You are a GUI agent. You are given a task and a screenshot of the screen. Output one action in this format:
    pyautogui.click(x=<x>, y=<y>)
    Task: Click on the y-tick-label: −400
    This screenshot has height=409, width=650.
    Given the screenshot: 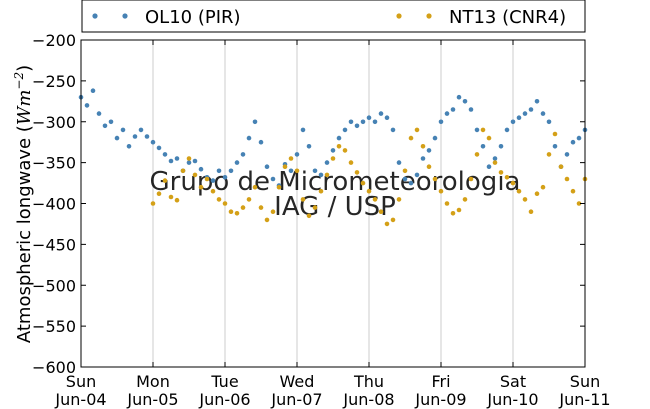 What is the action you would take?
    pyautogui.click(x=54, y=204)
    